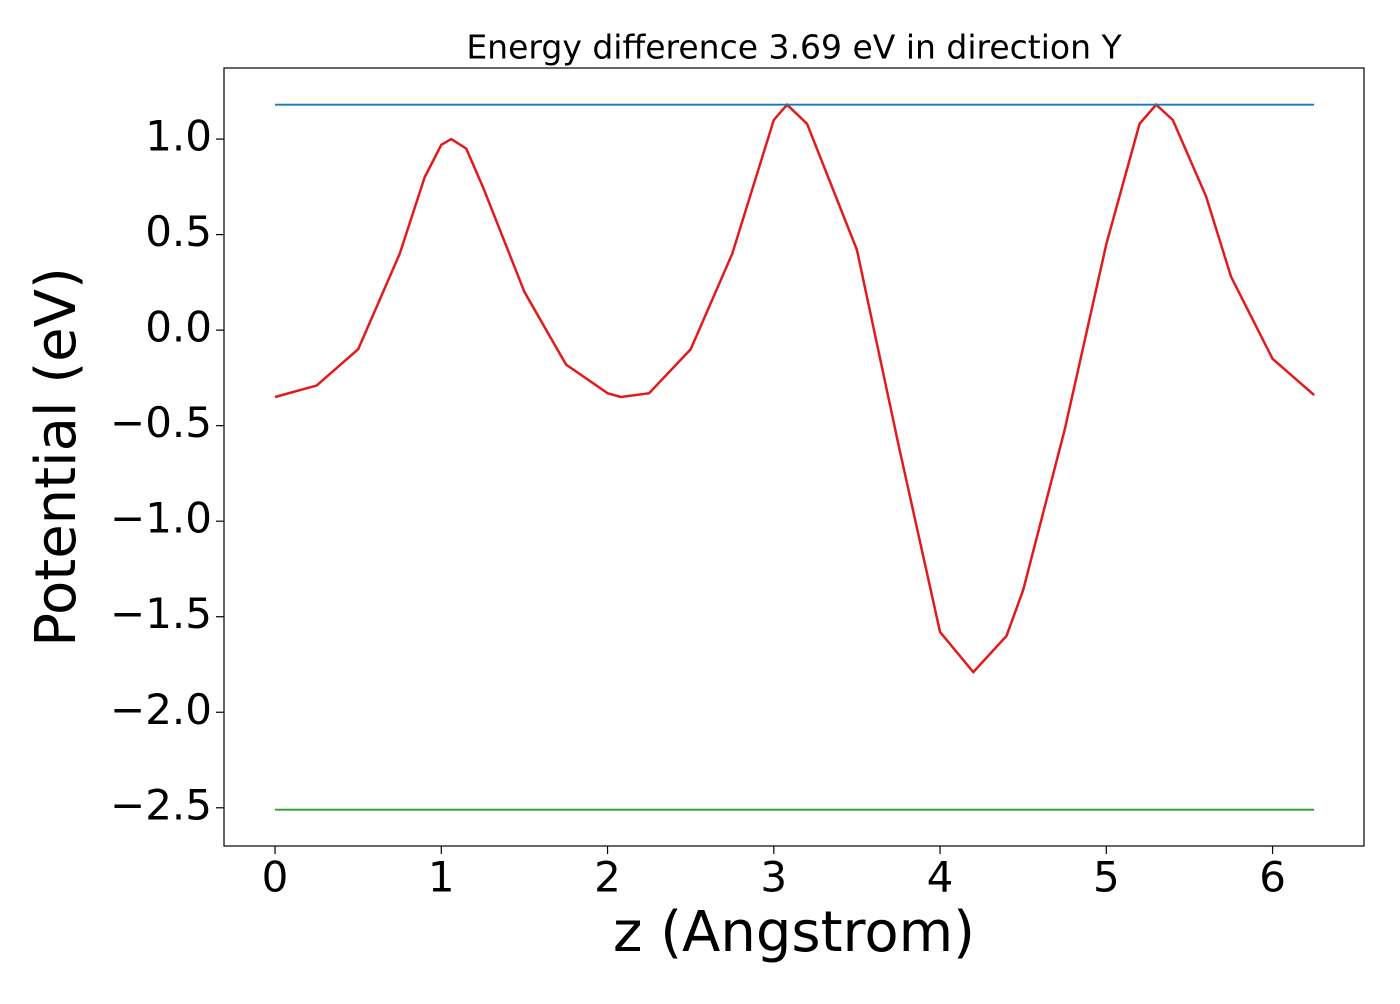  I want to click on y-axis-label: Potential (eV), so click(56, 457).